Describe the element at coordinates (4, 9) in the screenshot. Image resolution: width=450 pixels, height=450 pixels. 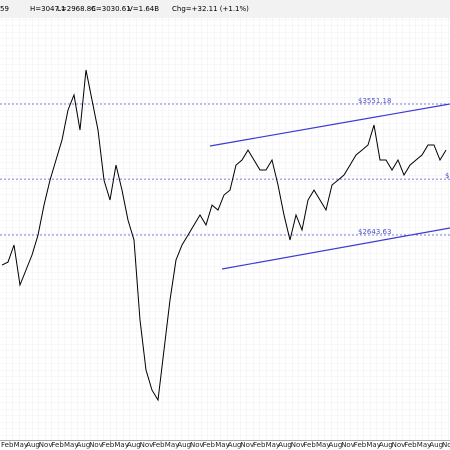
I see `open-field: 59` at that location.